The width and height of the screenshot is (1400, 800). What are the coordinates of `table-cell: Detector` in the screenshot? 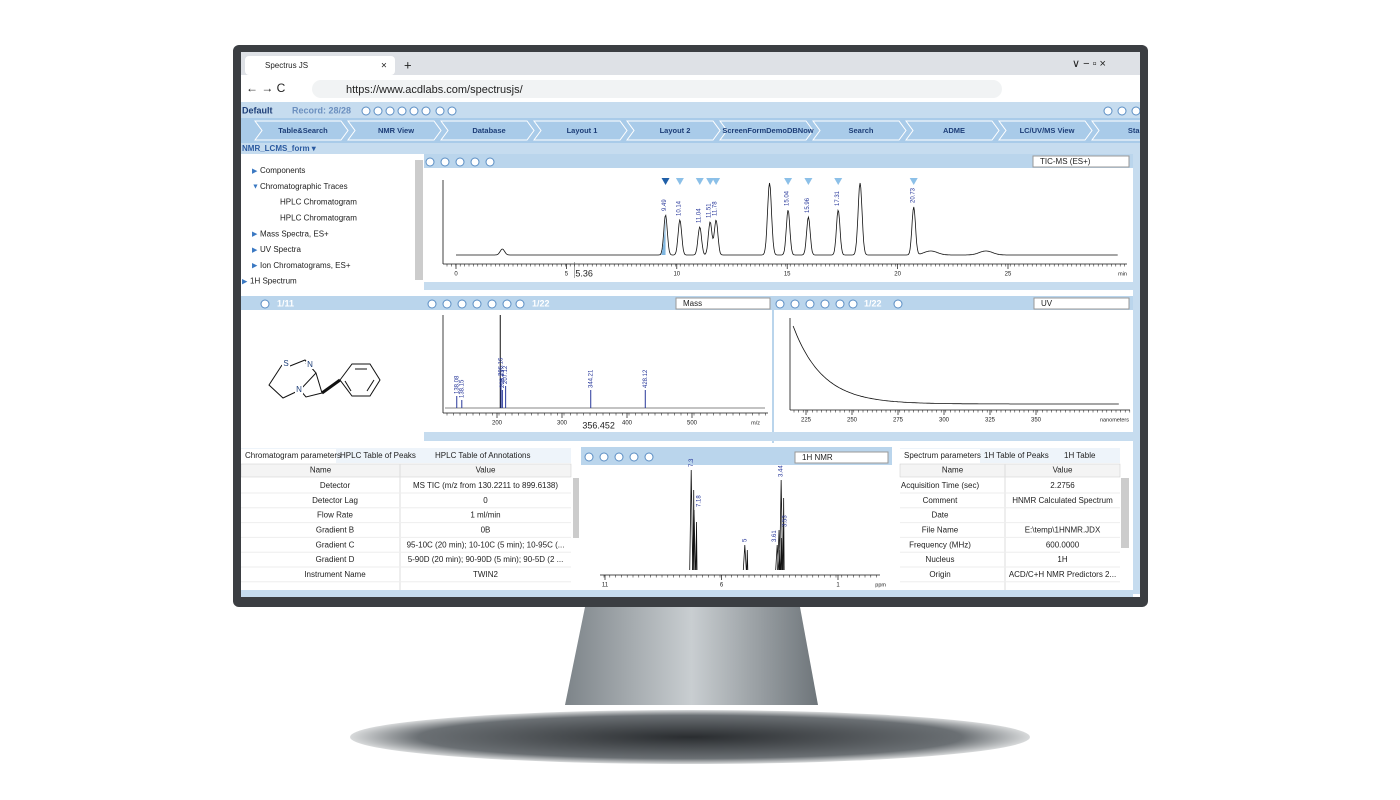 It's located at (335, 485).